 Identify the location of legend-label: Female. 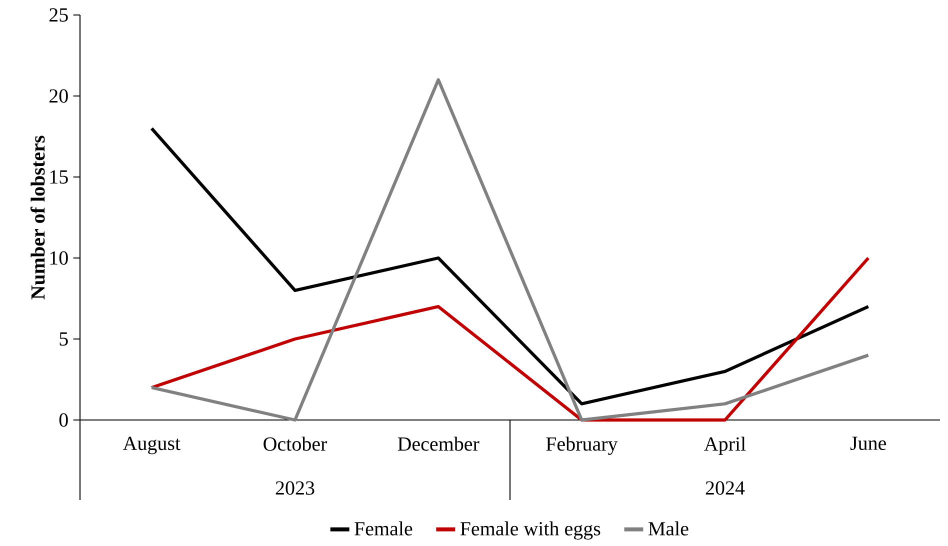
(383, 528).